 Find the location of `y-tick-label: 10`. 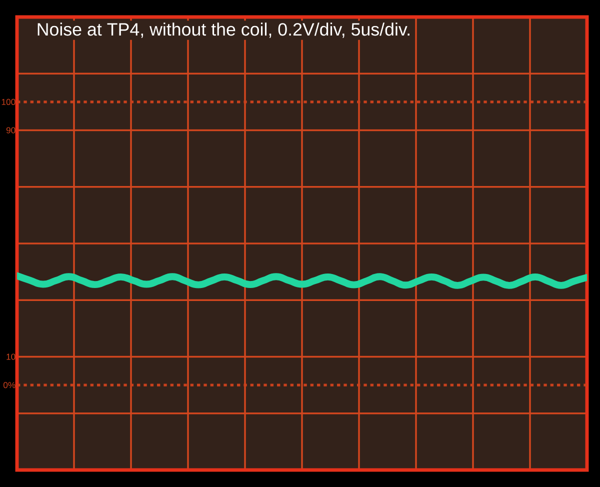

y-tick-label: 10 is located at coordinates (11, 357).